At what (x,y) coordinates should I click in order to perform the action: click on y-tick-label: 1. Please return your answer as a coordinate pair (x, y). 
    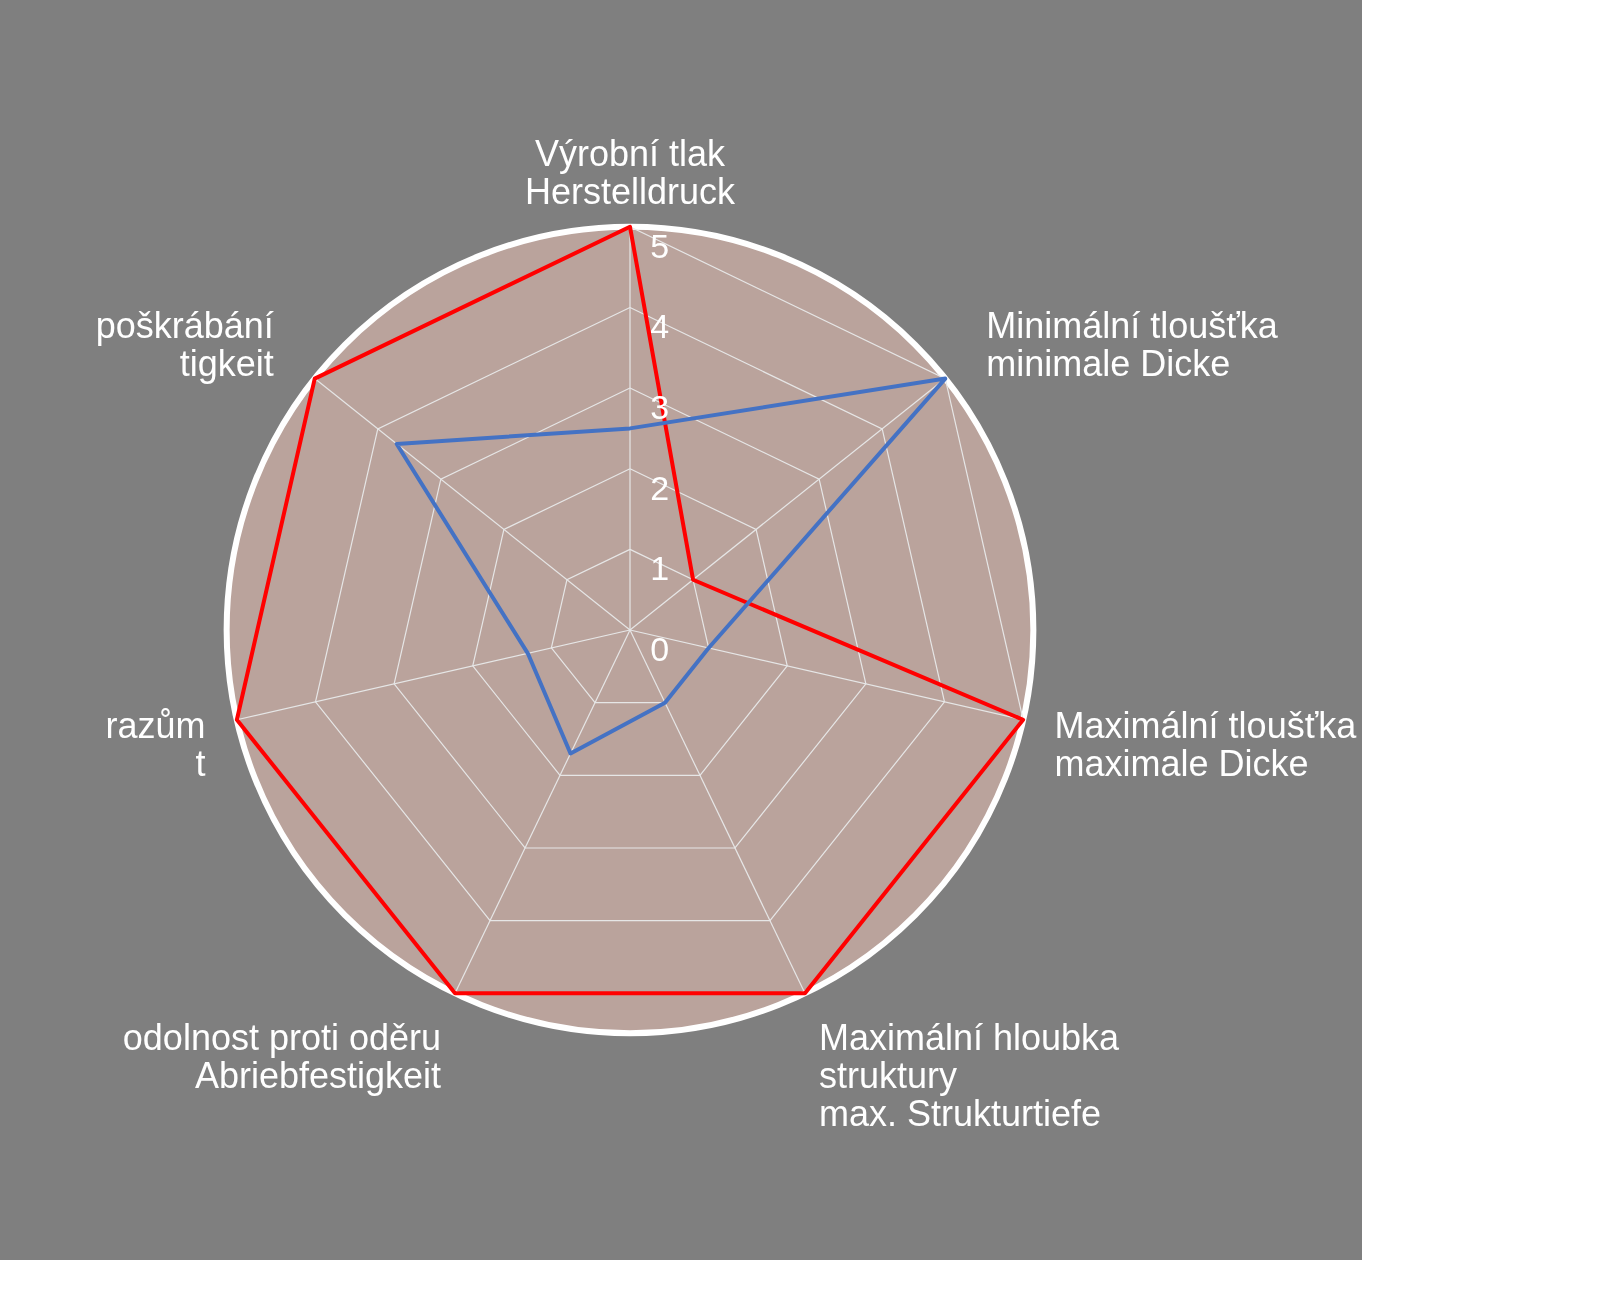
    Looking at the image, I should click on (660, 568).